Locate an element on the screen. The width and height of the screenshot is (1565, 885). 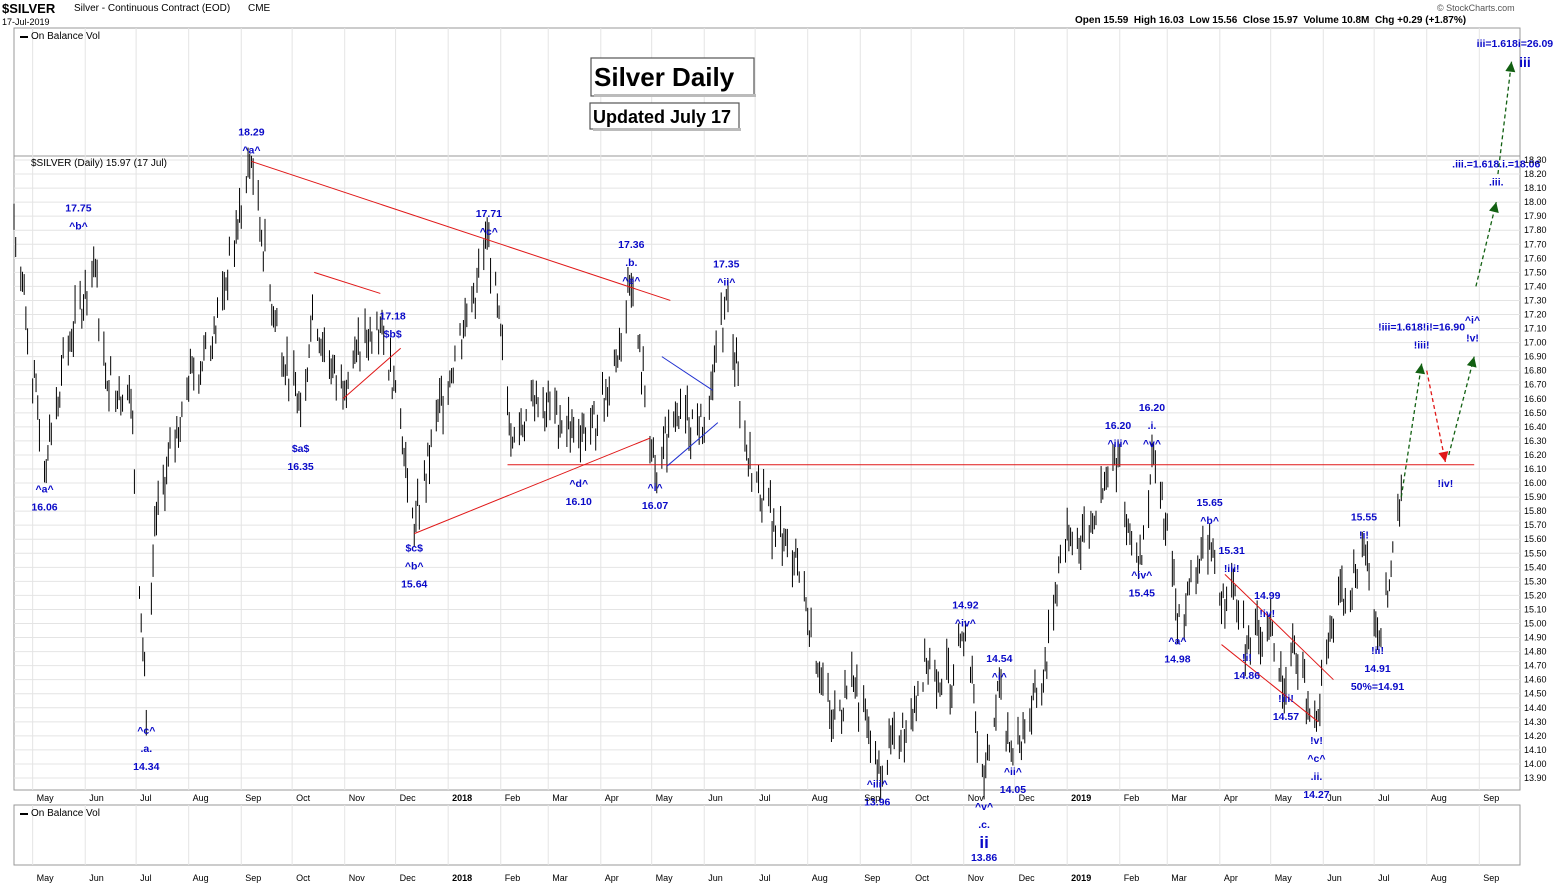
price-tick-label: 13.90 is located at coordinates (1535, 778).